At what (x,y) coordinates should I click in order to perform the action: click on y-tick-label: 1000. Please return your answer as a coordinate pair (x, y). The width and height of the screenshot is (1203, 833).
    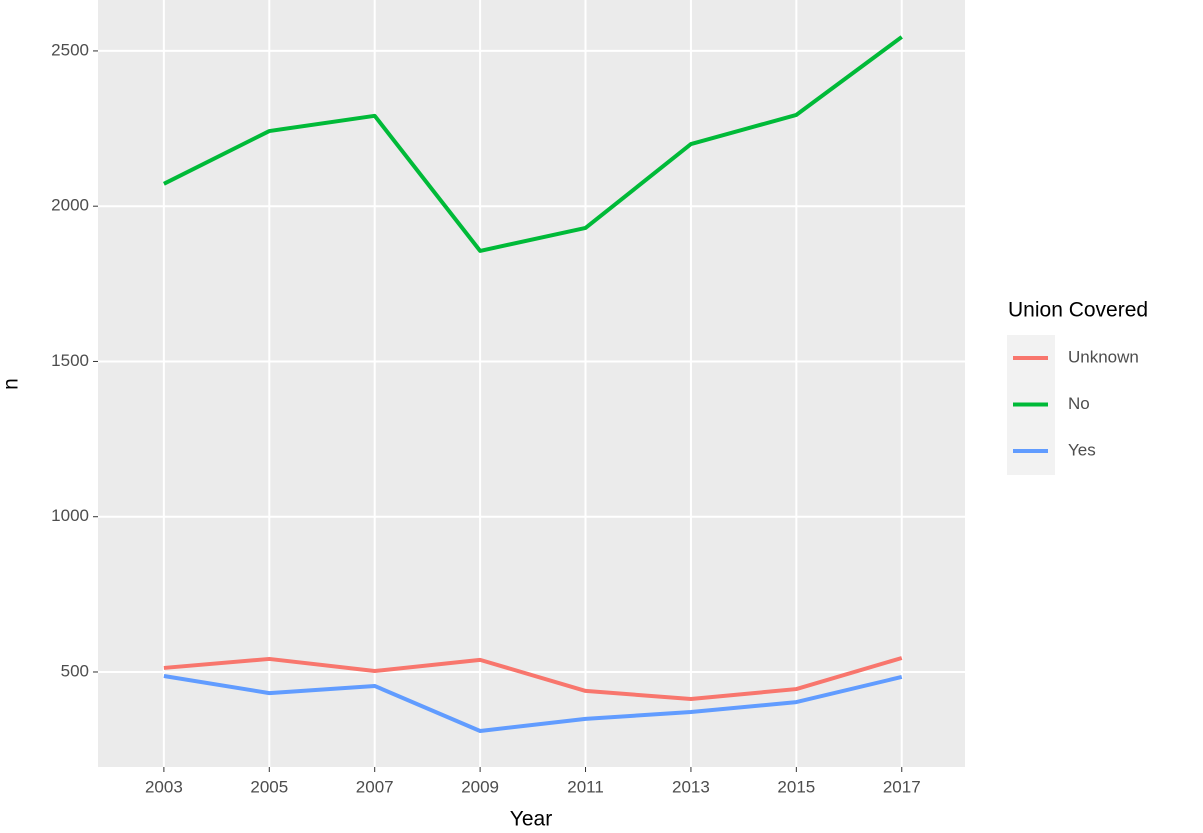
    Looking at the image, I should click on (70, 515).